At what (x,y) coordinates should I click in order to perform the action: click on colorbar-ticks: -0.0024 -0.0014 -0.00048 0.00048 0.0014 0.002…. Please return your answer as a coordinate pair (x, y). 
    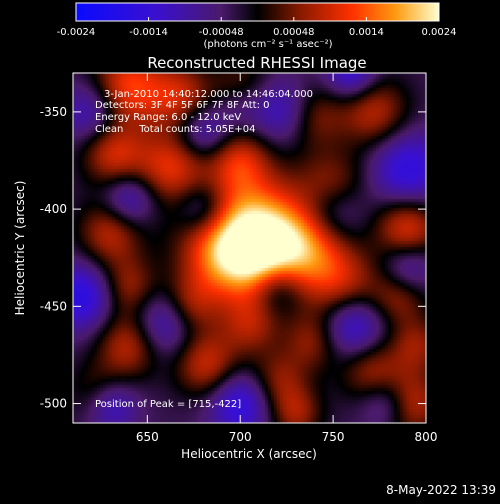
    Looking at the image, I should click on (257, 27).